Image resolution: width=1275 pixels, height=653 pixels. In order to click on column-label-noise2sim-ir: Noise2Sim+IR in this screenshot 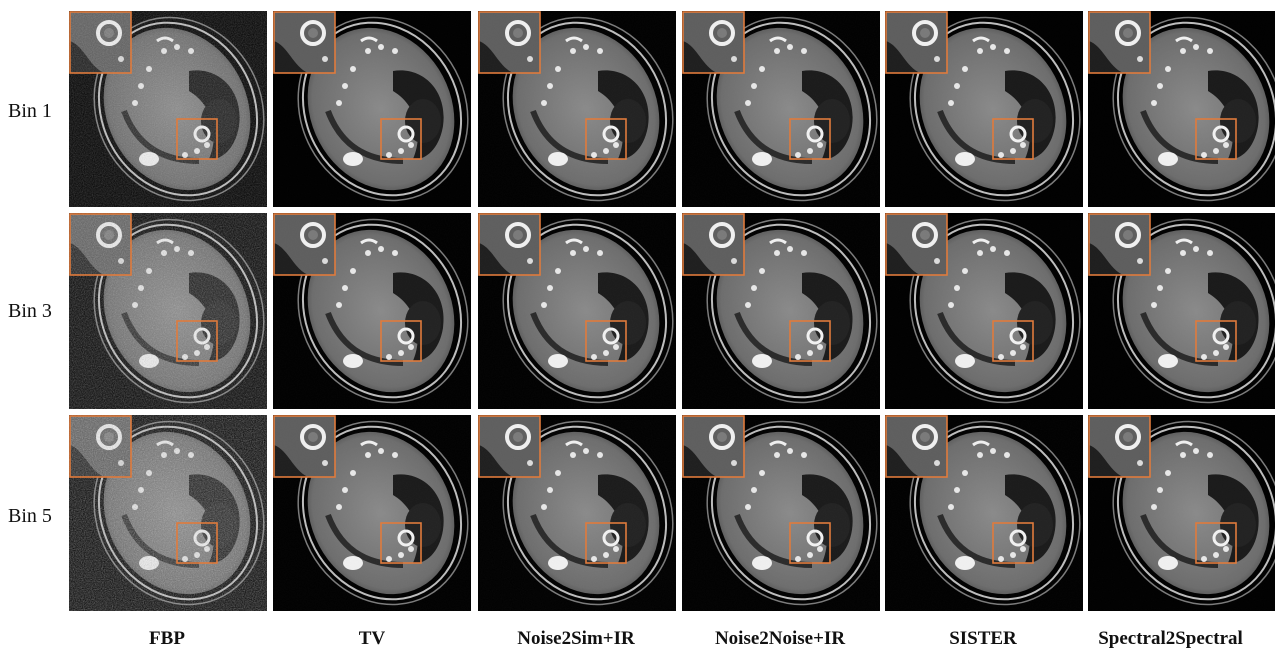, I will do `click(576, 638)`.